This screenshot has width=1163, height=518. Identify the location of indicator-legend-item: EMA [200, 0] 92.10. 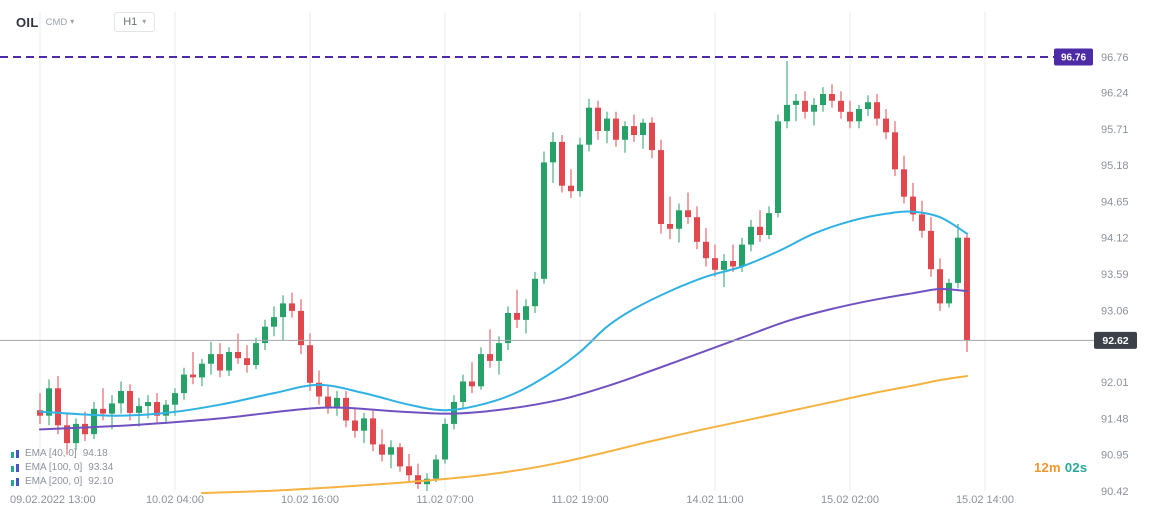
(61, 481).